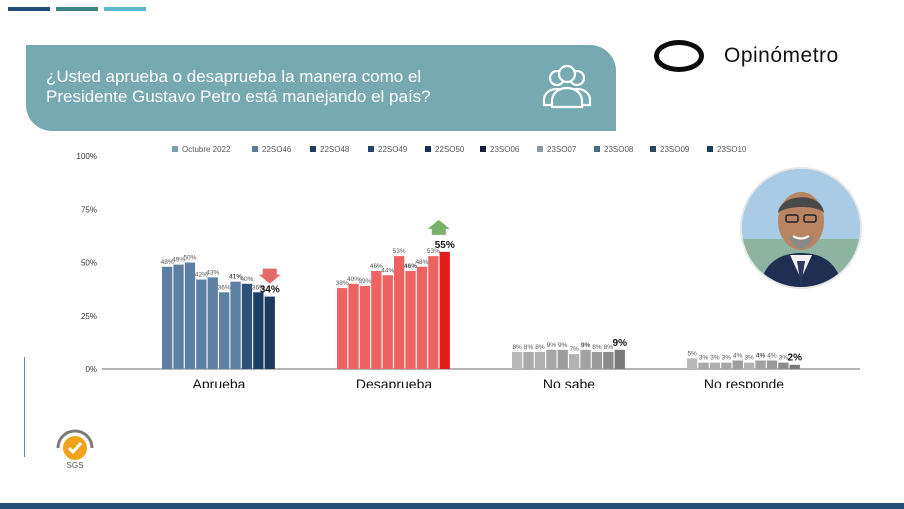 The width and height of the screenshot is (904, 509). I want to click on y-tick-label: 50%, so click(89, 263).